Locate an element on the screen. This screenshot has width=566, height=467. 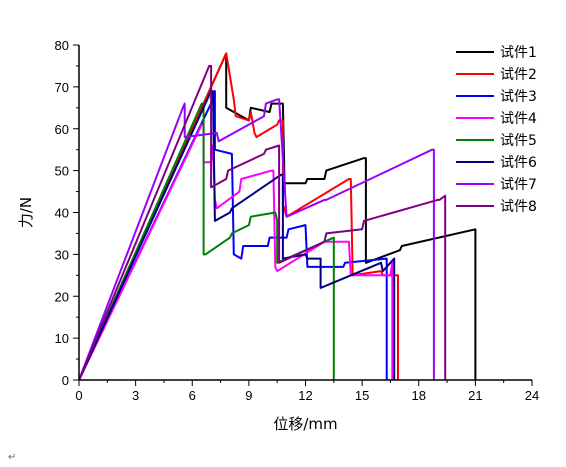
y-tick-label: 50 is located at coordinates (62, 171).